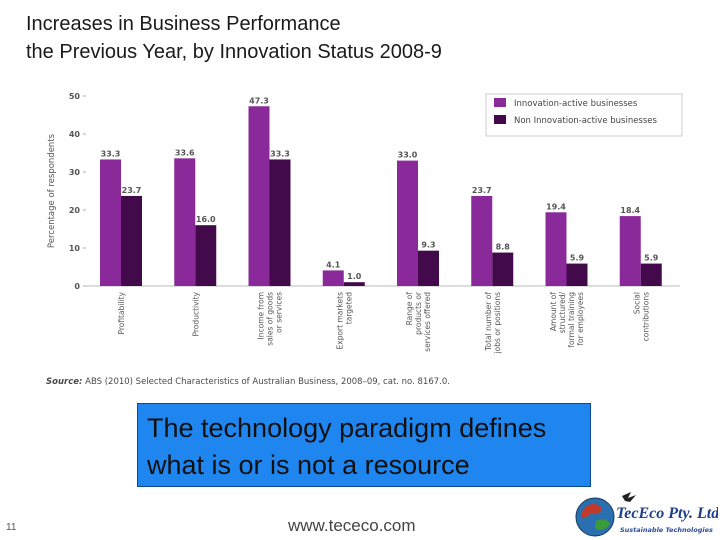  I want to click on y-tick-label: 40, so click(75, 134).